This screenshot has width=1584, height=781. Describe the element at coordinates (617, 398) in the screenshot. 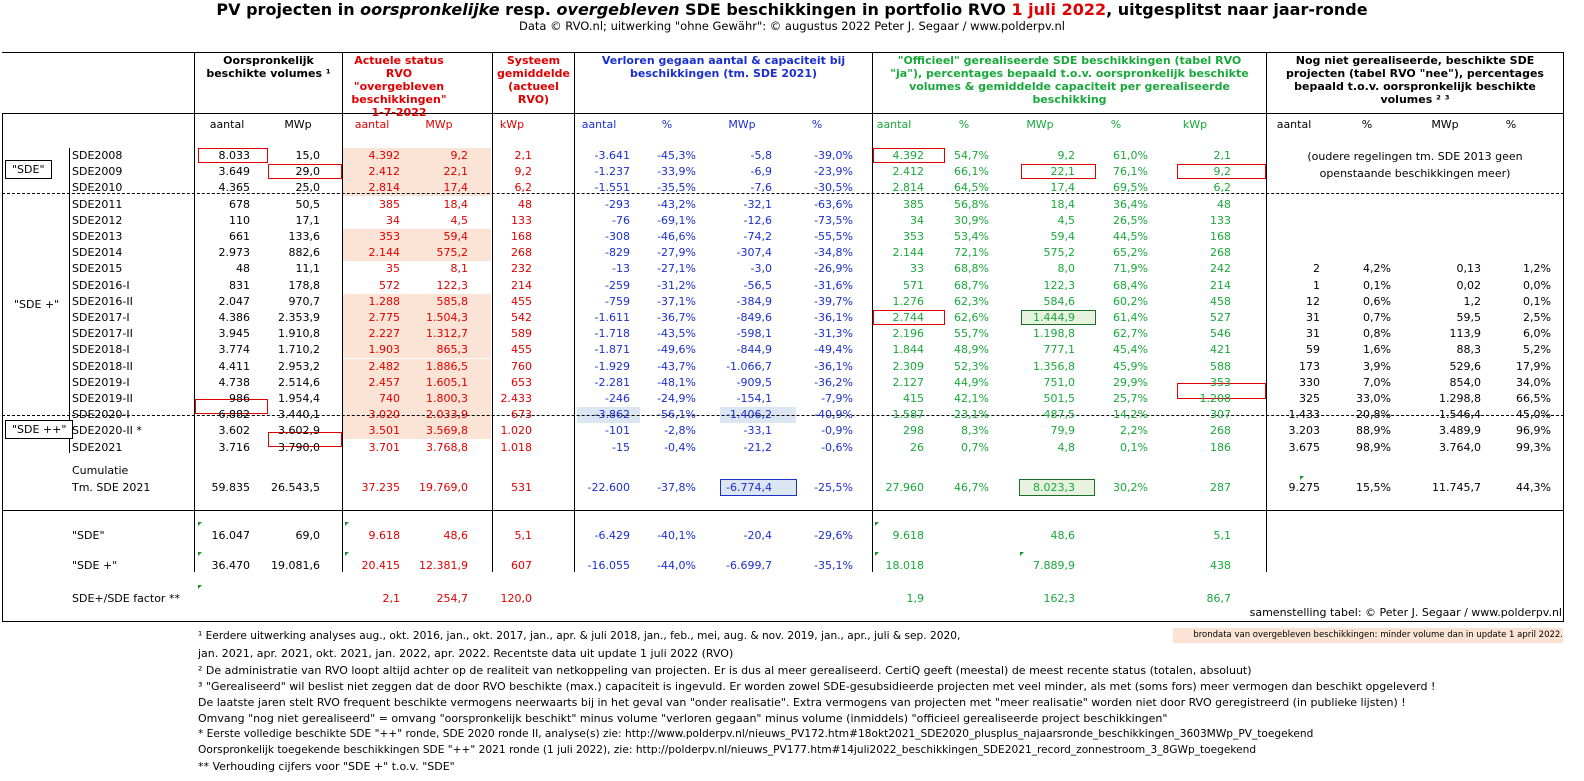

I see `table-cell: -246` at that location.